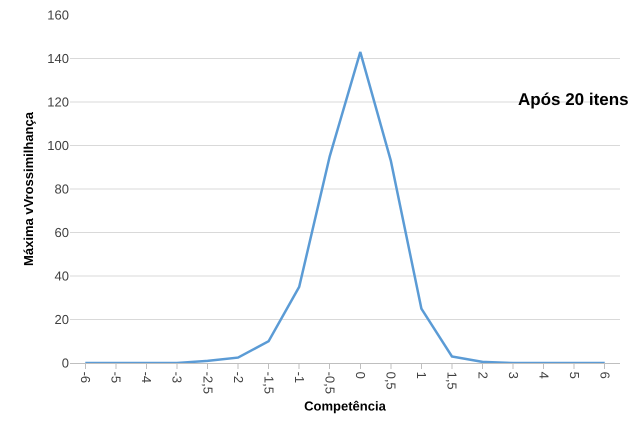 The height and width of the screenshot is (448, 640). Describe the element at coordinates (330, 383) in the screenshot. I see `x-tick-label: -0,5` at that location.